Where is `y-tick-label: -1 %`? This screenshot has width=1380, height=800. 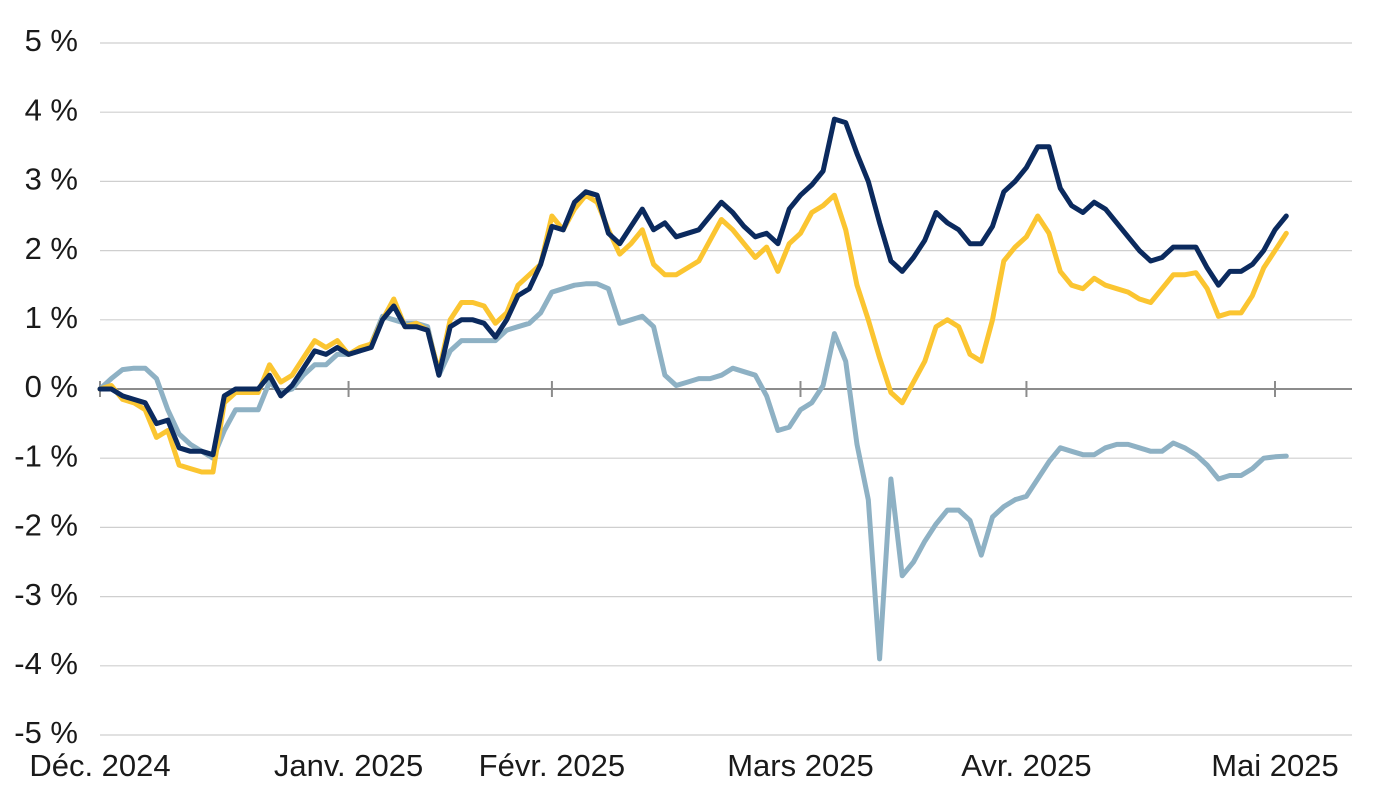
y-tick-label: -1 % is located at coordinates (46, 455).